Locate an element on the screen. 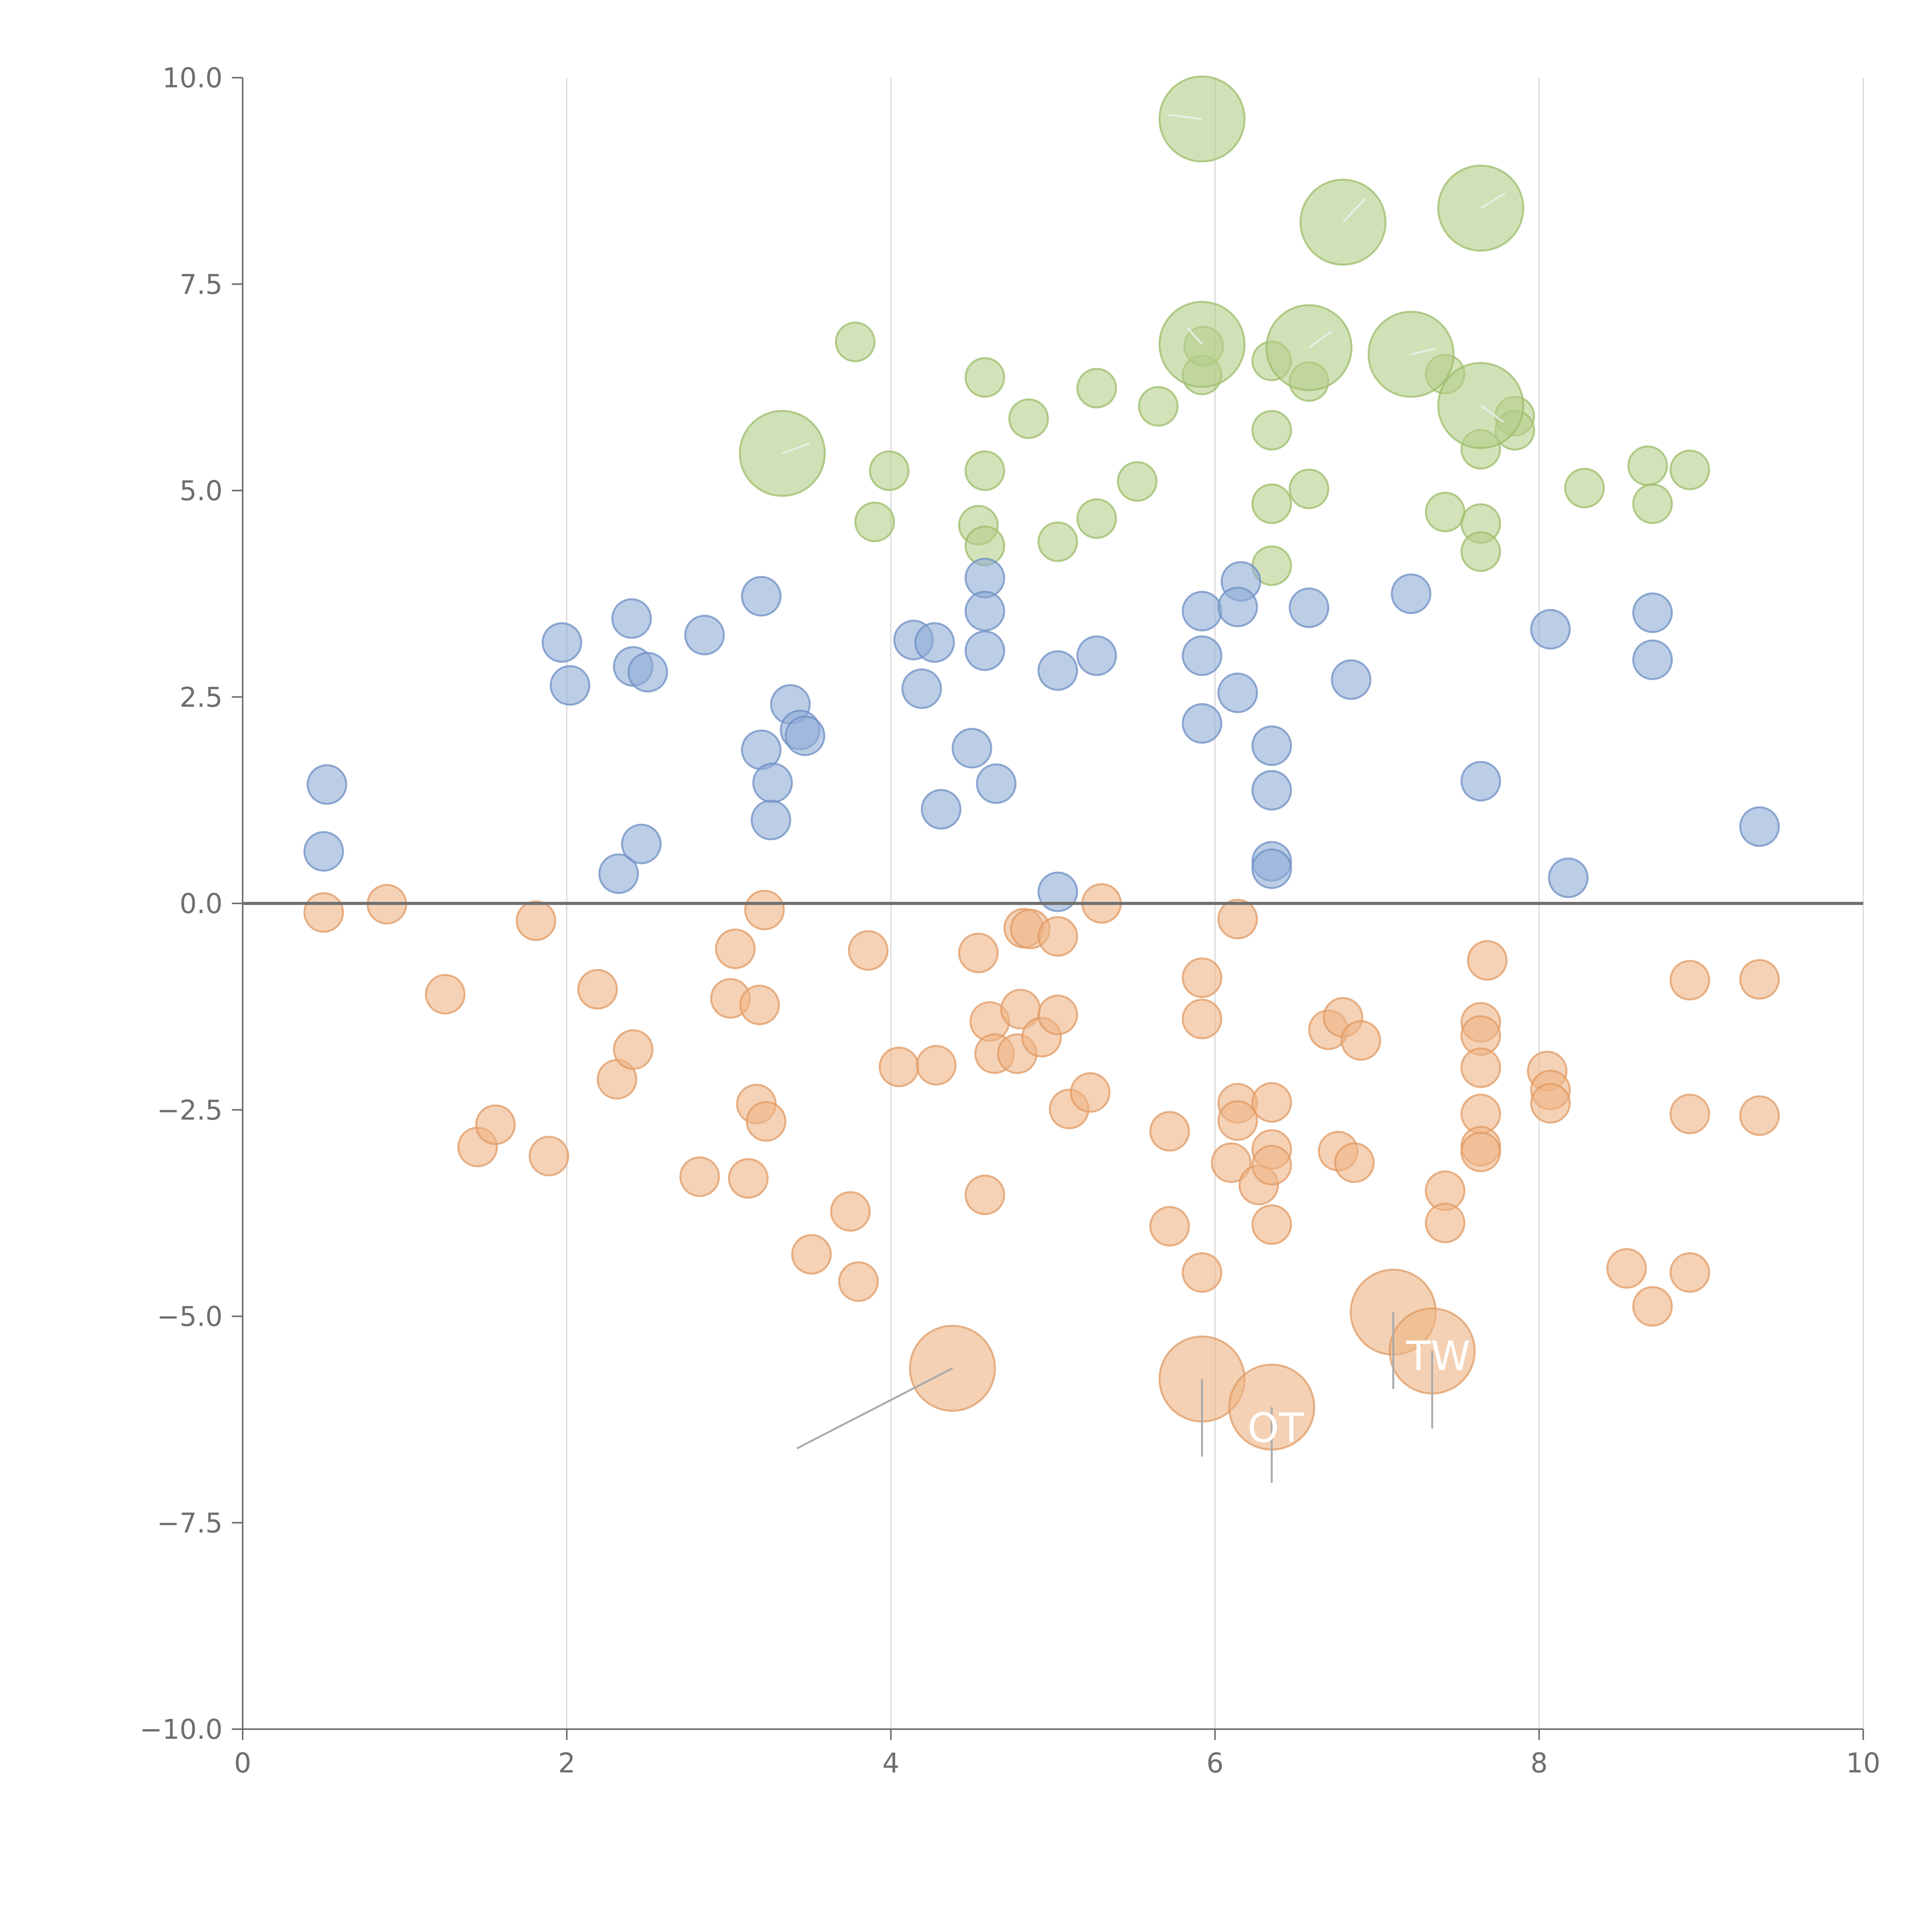  annotation-label: TW is located at coordinates (1438, 1355).